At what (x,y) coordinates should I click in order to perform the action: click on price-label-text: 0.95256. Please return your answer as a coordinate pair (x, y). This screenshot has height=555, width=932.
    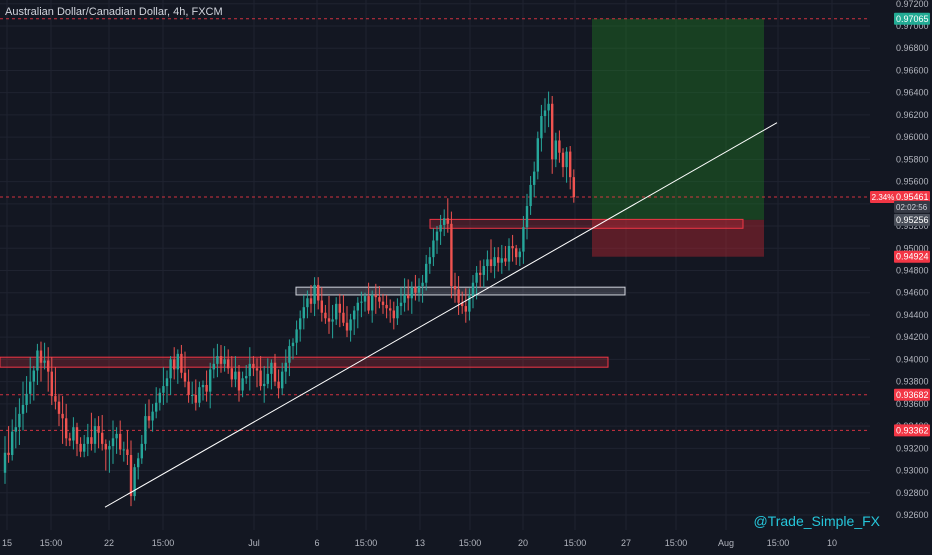
    Looking at the image, I should click on (912, 220).